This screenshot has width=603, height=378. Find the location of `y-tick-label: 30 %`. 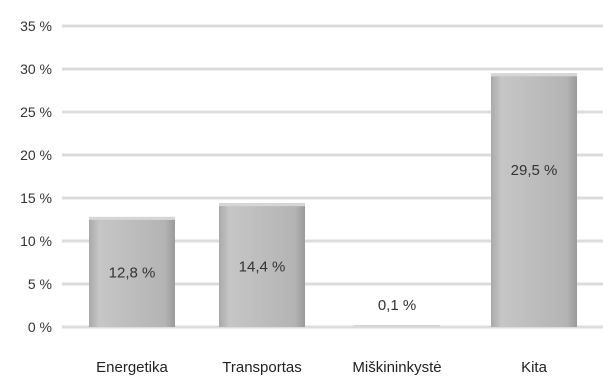

y-tick-label: 30 % is located at coordinates (36, 69).